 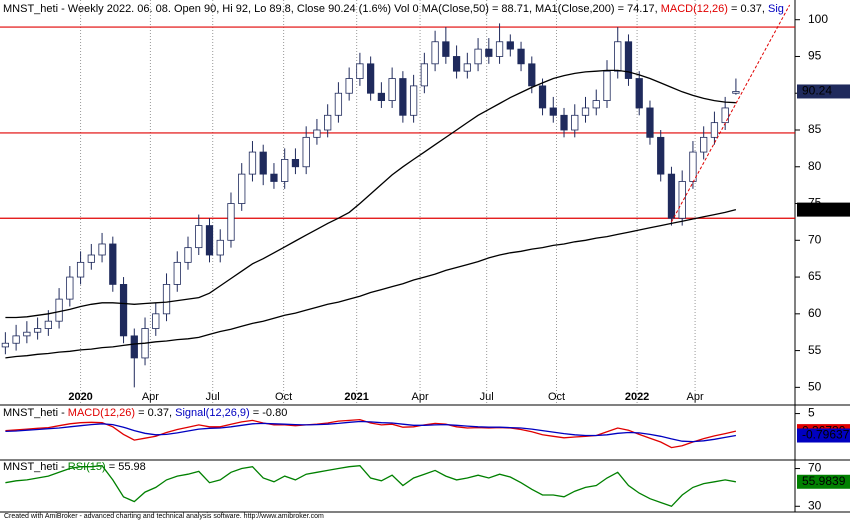 What do you see at coordinates (815, 350) in the screenshot?
I see `y-tick-label: 55` at bounding box center [815, 350].